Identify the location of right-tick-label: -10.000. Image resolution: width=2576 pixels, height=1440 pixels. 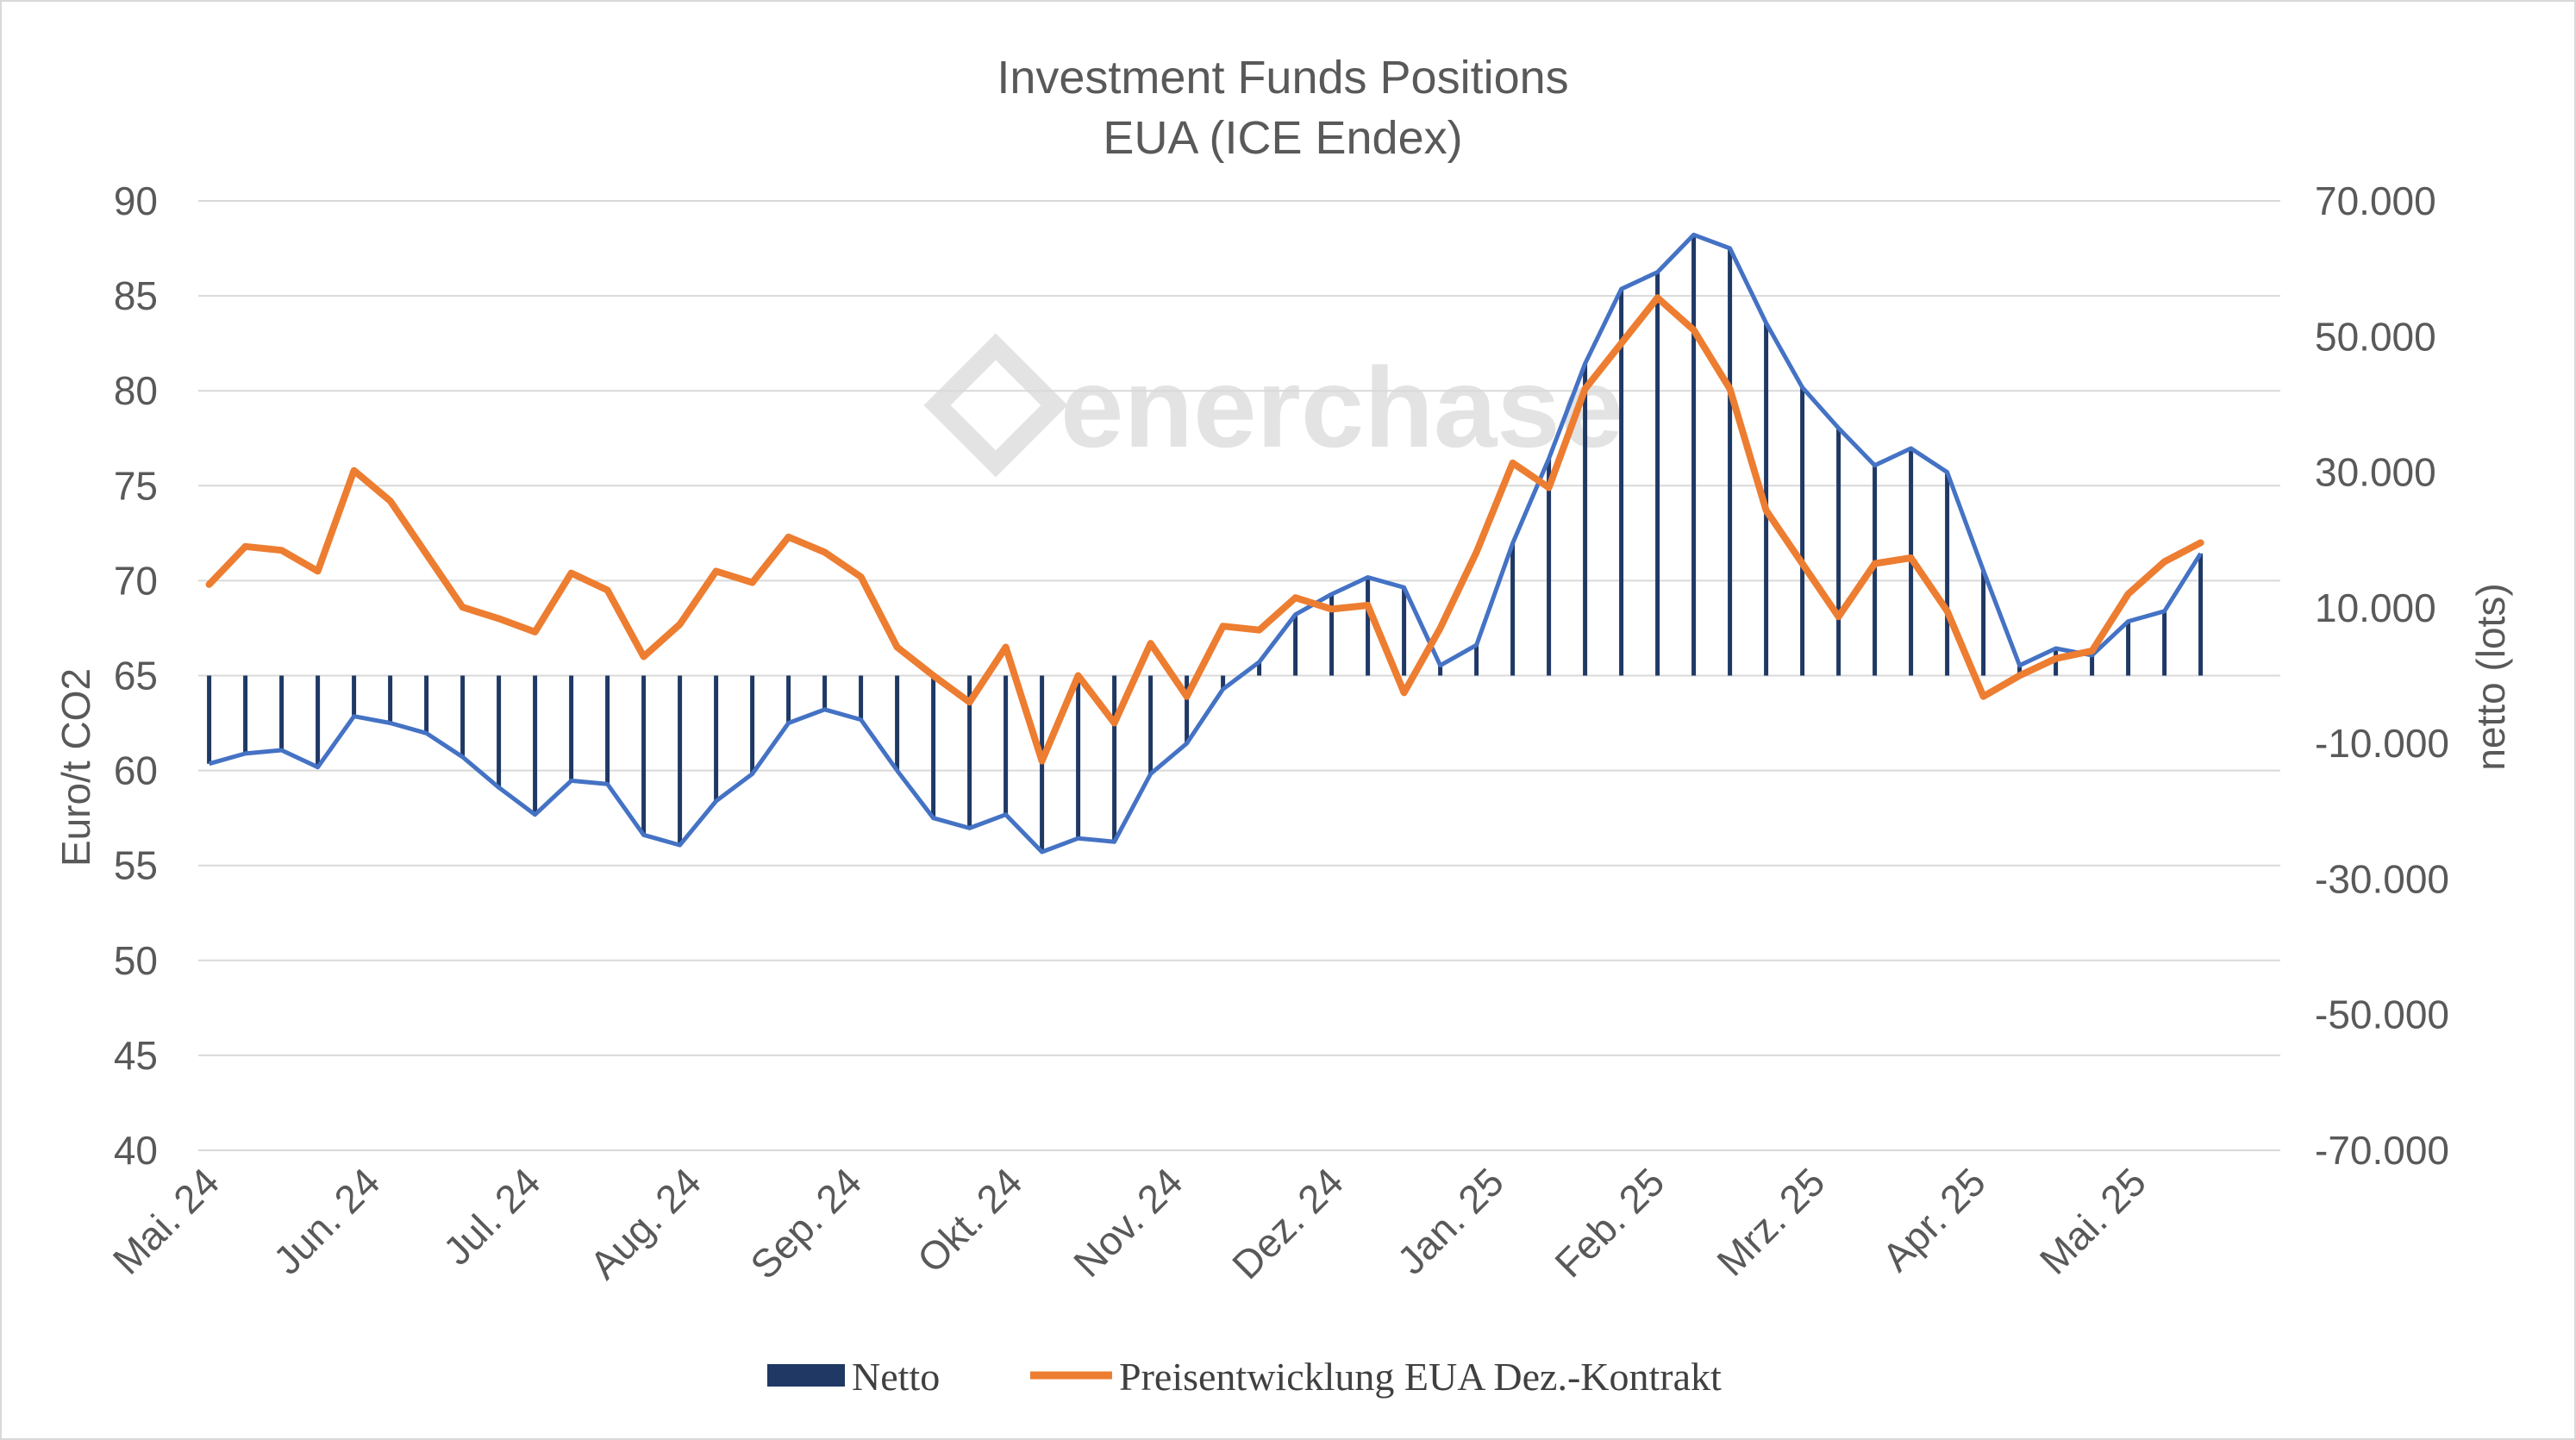
(2382, 744).